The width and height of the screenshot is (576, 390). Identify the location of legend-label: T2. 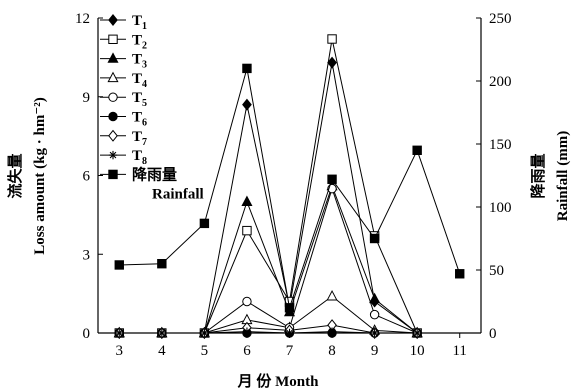
(139, 41).